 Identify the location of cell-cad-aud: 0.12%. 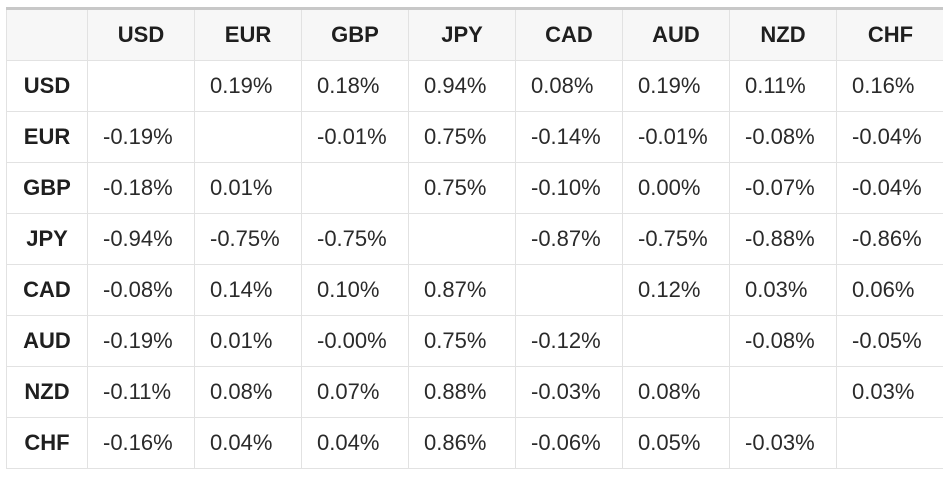
(676, 290).